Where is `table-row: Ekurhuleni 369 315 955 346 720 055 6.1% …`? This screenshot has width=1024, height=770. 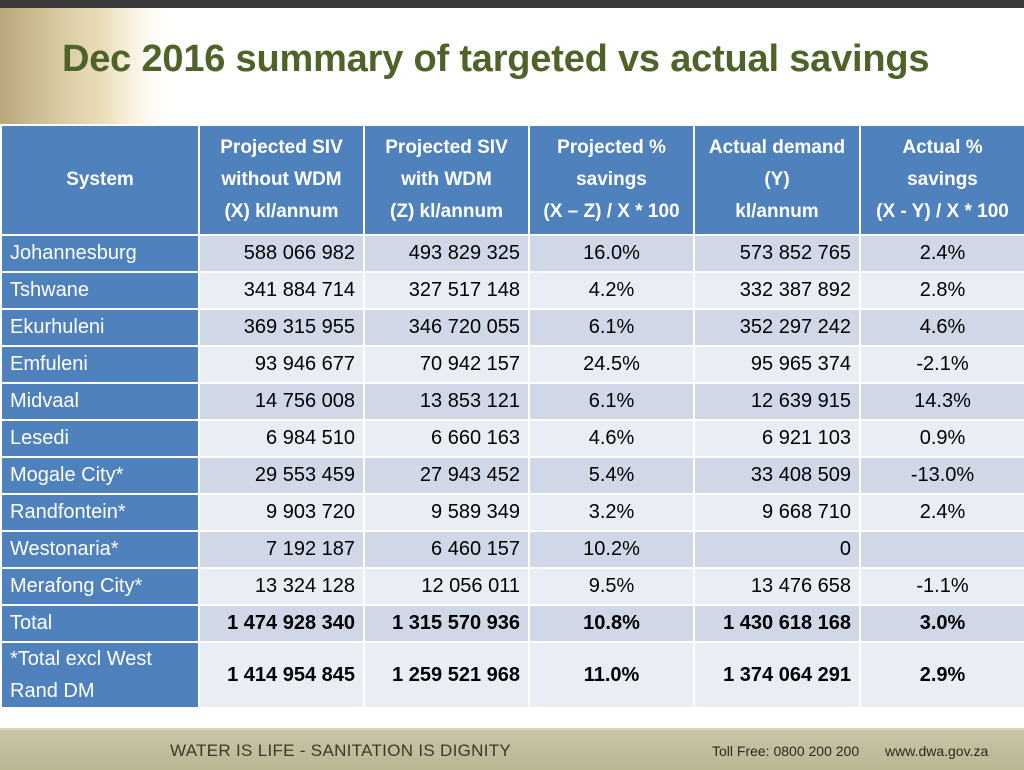
table-row: Ekurhuleni 369 315 955 346 720 055 6.1% … is located at coordinates (512, 327).